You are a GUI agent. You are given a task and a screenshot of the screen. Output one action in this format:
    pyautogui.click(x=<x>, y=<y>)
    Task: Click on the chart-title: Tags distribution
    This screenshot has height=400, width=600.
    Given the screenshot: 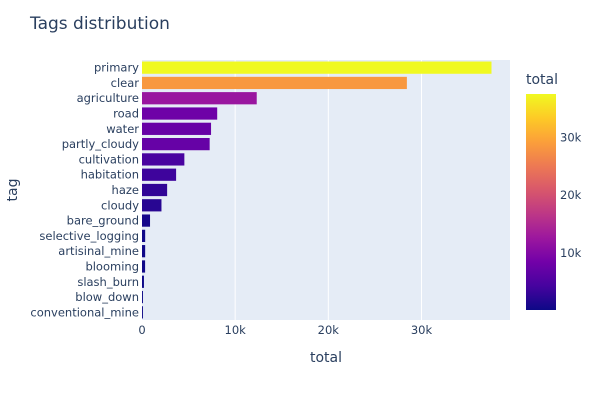 What is the action you would take?
    pyautogui.click(x=99, y=24)
    